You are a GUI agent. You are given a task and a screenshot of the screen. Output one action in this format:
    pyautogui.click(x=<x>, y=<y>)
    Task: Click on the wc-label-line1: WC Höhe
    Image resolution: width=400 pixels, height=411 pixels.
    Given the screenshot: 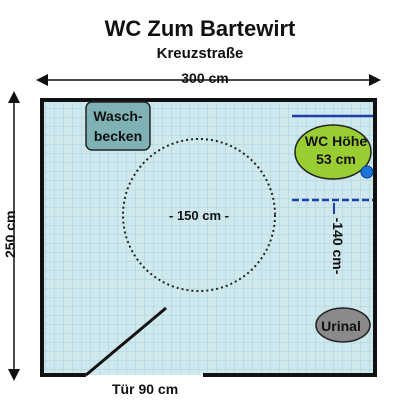 What is the action you would take?
    pyautogui.click(x=336, y=141)
    